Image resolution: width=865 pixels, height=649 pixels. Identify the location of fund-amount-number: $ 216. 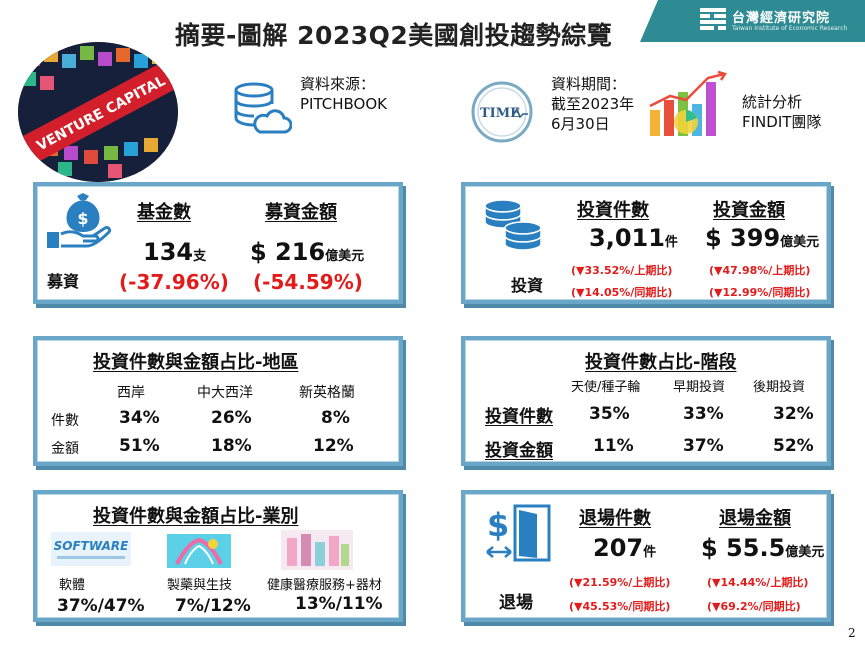
(288, 252).